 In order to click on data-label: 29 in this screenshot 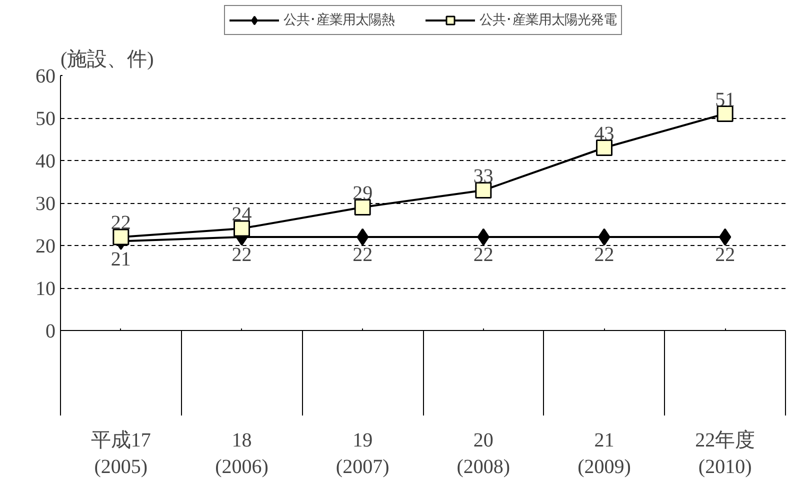, I will do `click(362, 193)`.